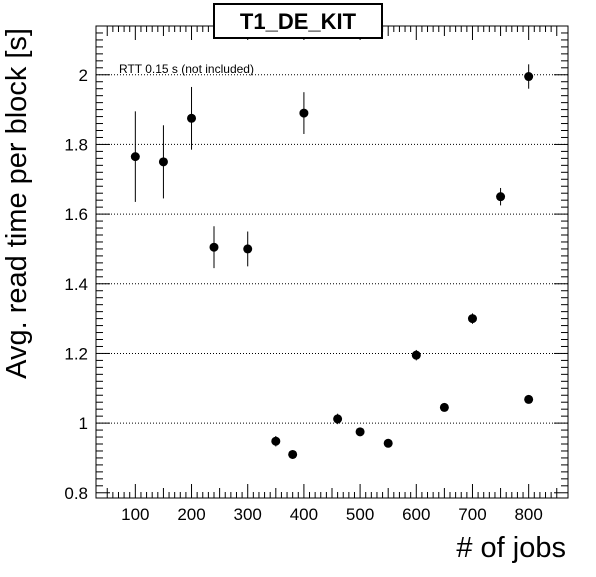 This screenshot has width=596, height=577. What do you see at coordinates (360, 514) in the screenshot?
I see `x-tick-label: 500` at bounding box center [360, 514].